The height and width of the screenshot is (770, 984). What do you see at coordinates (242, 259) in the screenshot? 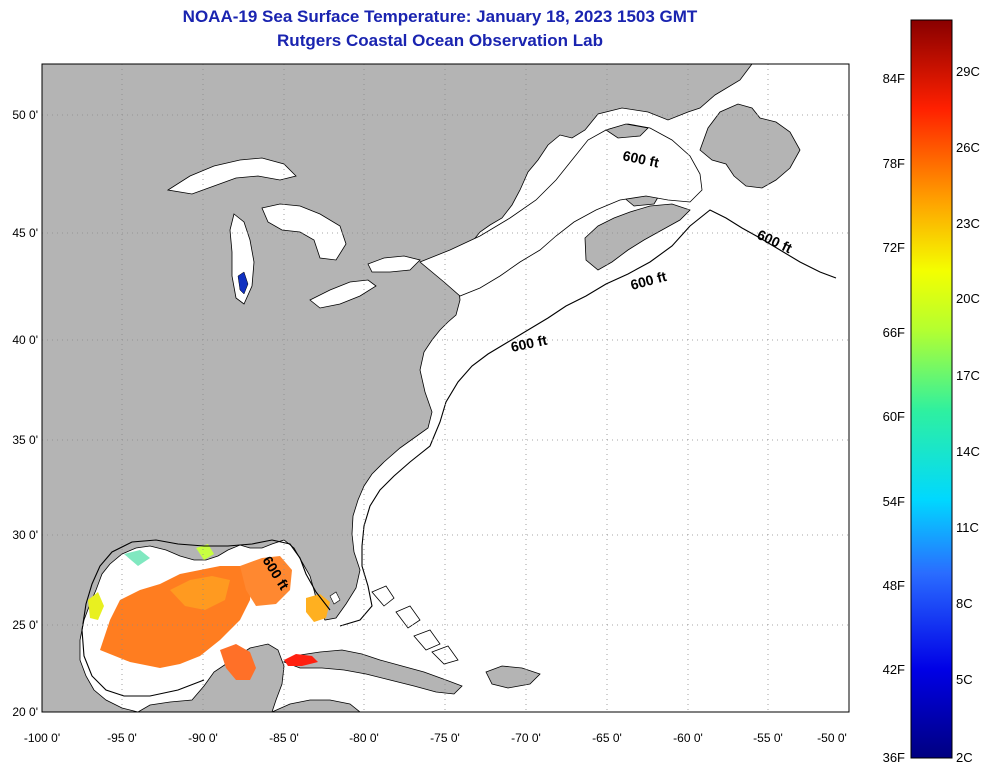
I see `lake-michigan` at bounding box center [242, 259].